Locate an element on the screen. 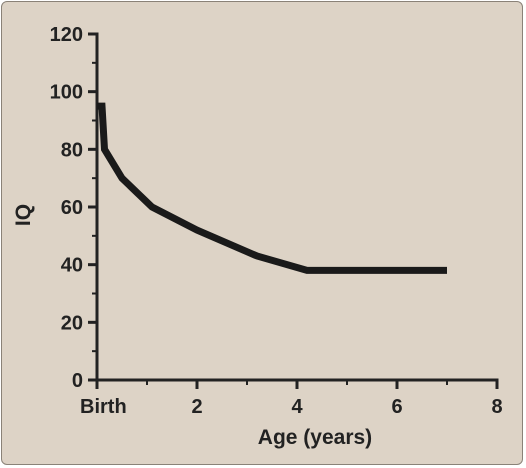 This screenshot has width=526, height=468. y-tick-label: 40 is located at coordinates (72, 266).